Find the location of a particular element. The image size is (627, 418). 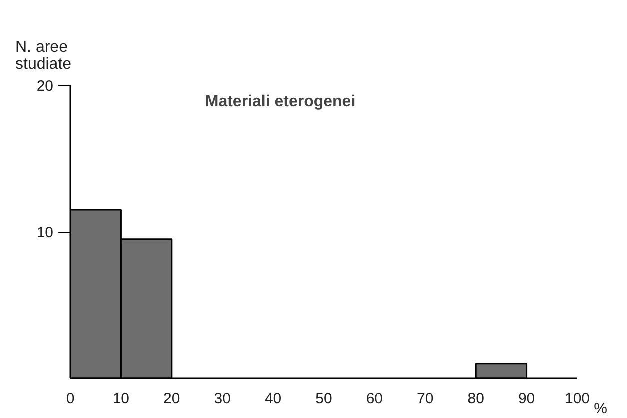

x-tick-label: 0 is located at coordinates (70, 399).